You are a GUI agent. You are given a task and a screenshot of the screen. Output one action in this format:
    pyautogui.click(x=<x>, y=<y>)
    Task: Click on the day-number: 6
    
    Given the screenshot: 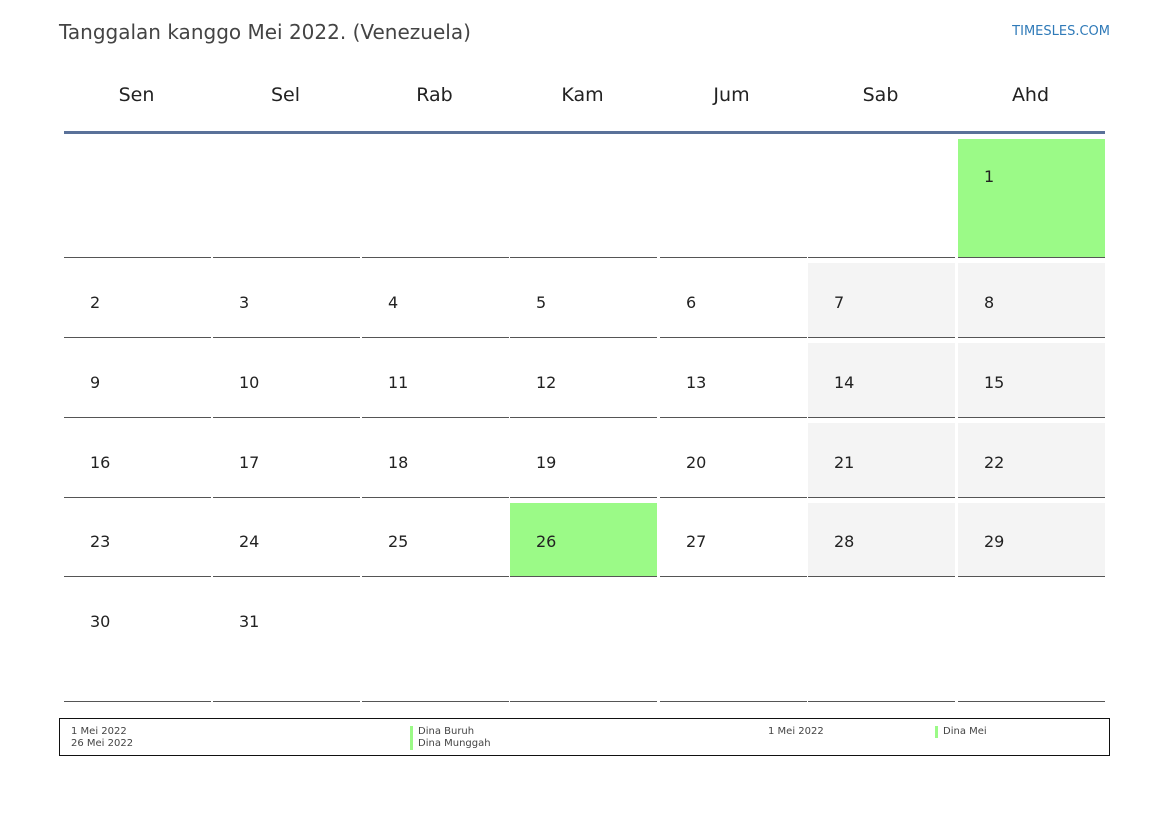 What is the action you would take?
    pyautogui.click(x=691, y=302)
    